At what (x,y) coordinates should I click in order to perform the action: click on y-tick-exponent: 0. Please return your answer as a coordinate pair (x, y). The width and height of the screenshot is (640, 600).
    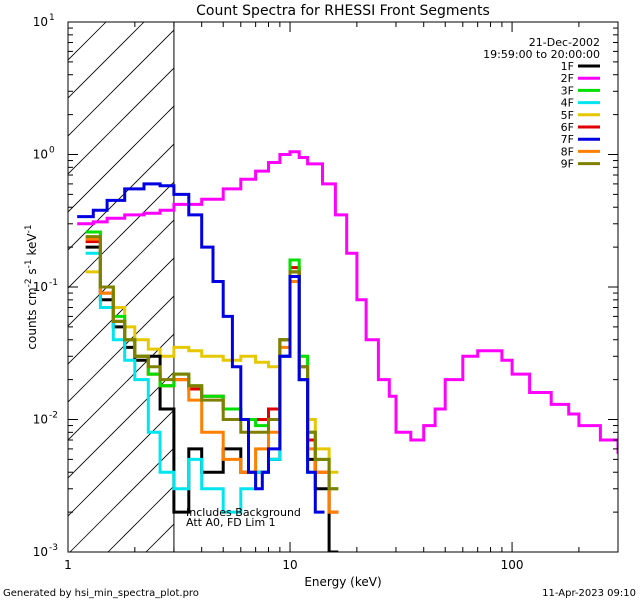
    Looking at the image, I should click on (52, 151).